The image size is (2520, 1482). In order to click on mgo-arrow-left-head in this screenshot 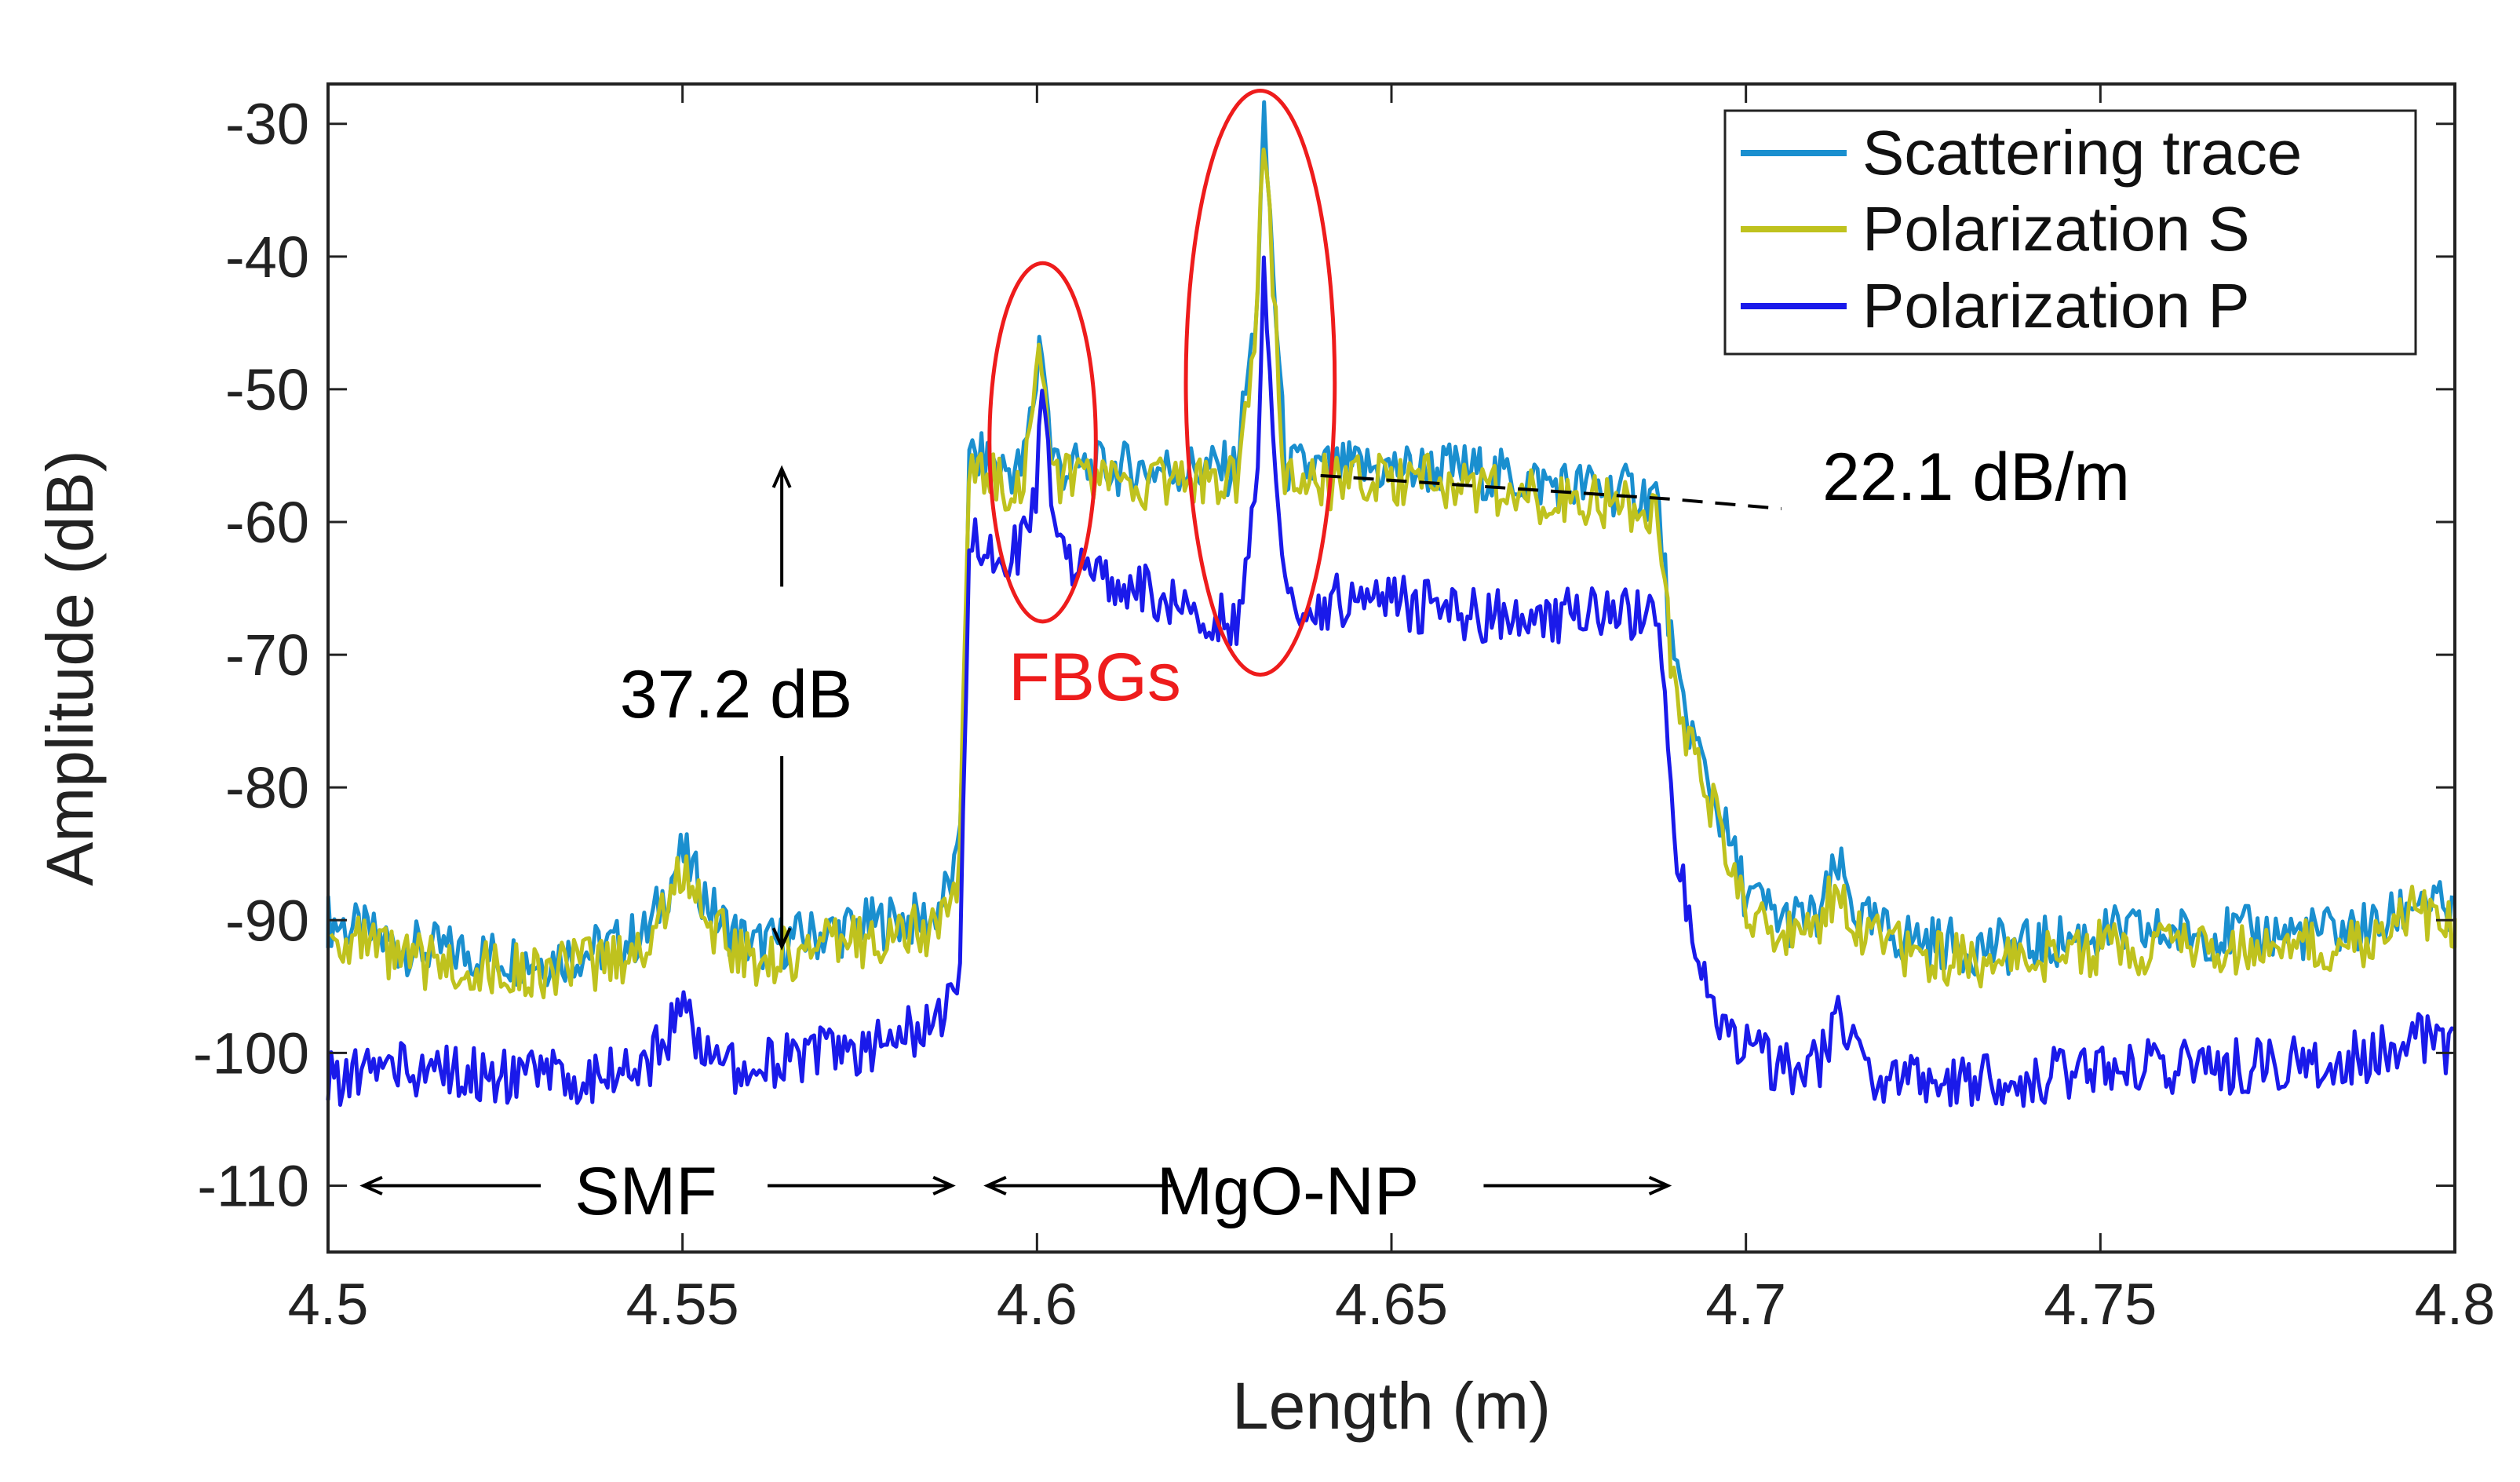, I will do `click(995, 1185)`.